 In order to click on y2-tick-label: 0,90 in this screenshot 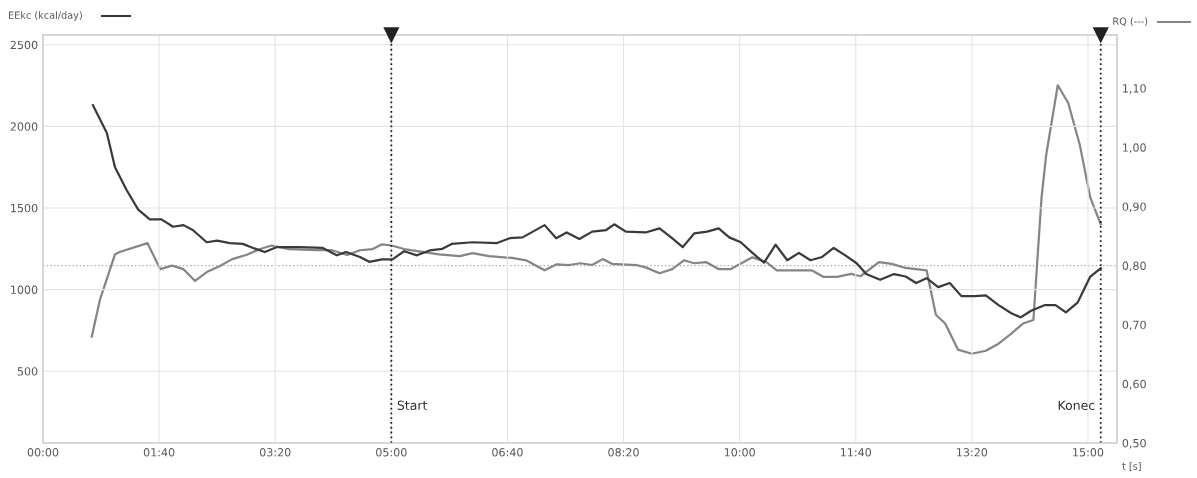, I will do `click(1134, 207)`.